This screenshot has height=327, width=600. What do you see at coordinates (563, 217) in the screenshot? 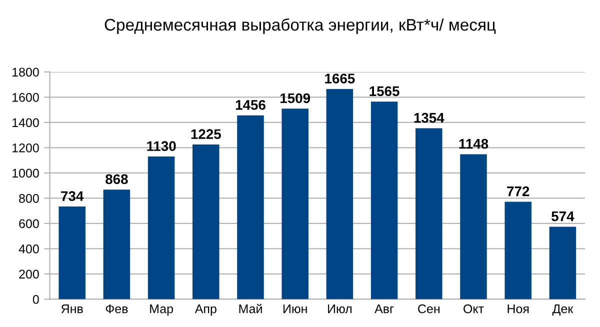
I see `data-label: 574` at bounding box center [563, 217].